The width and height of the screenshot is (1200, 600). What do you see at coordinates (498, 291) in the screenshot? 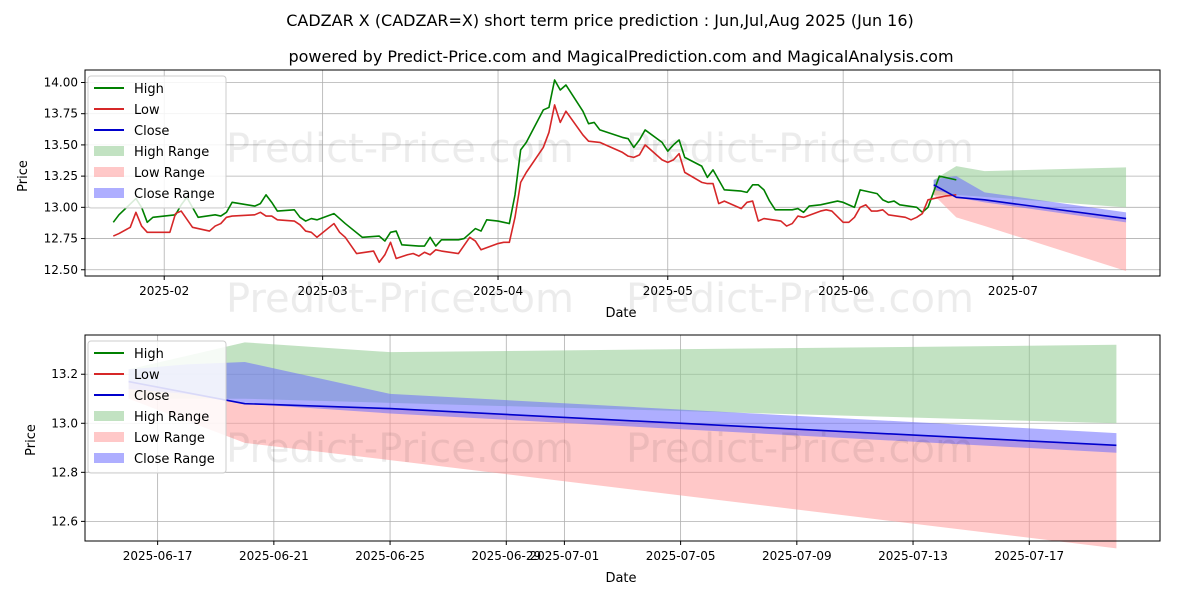
I see `x-tick-label: 2025-04` at bounding box center [498, 291].